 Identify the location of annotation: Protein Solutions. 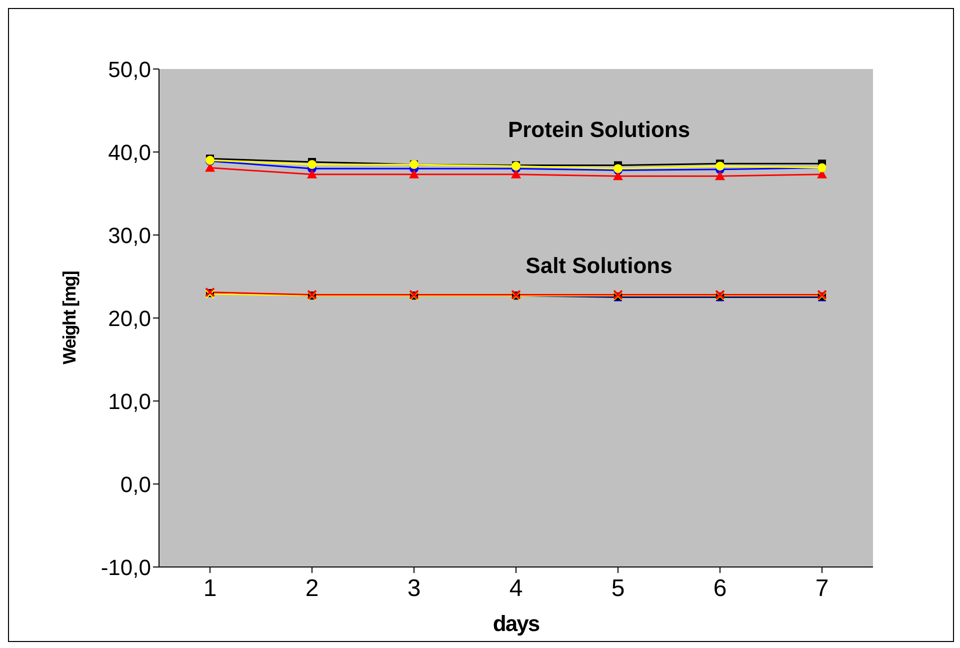
(599, 129).